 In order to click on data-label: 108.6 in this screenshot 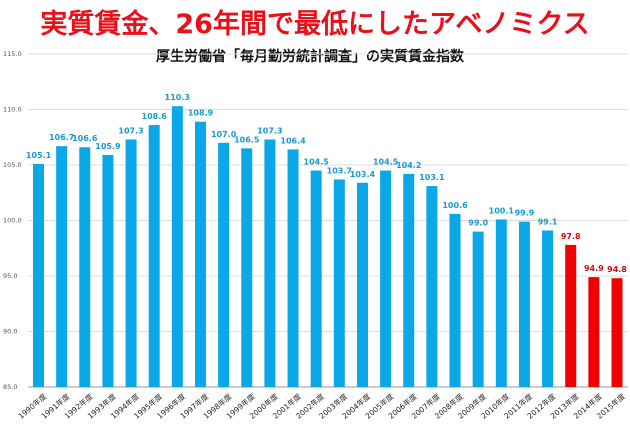, I will do `click(155, 116)`.